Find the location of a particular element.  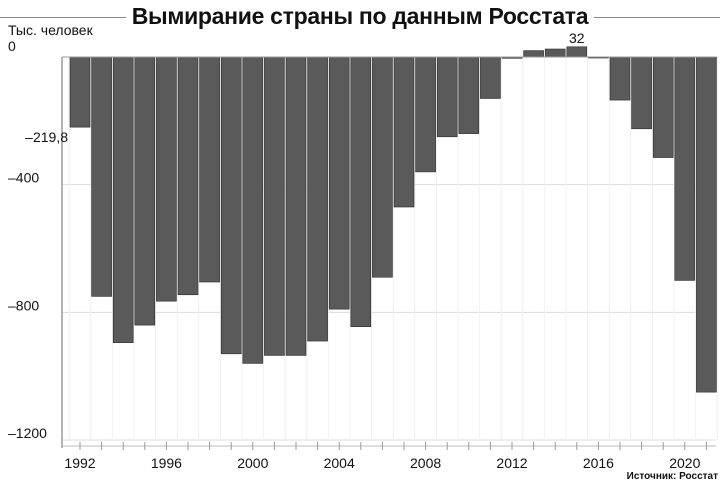

chart-title-text: Вымирание страны по данным Росстата is located at coordinates (360, 16).